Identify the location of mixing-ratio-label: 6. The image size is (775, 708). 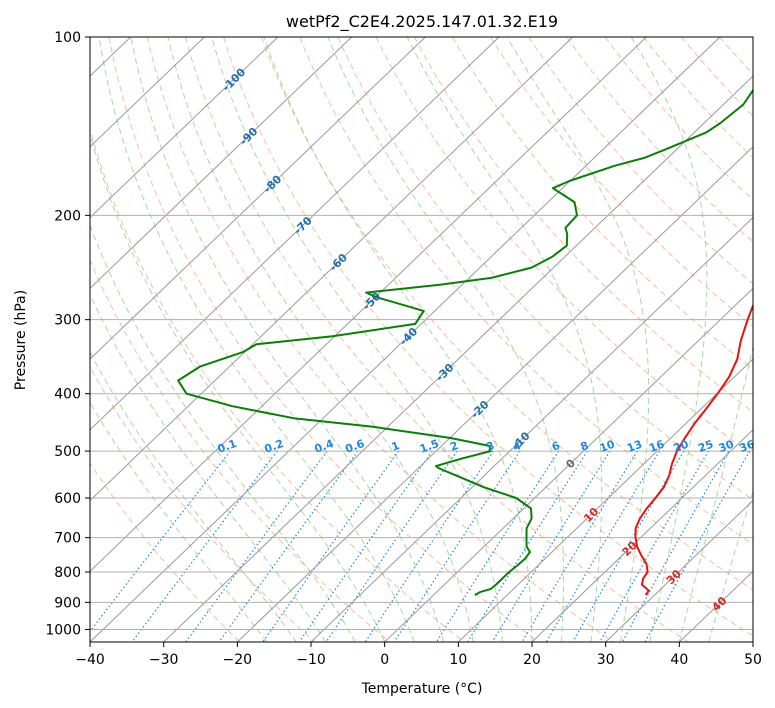
(556, 446).